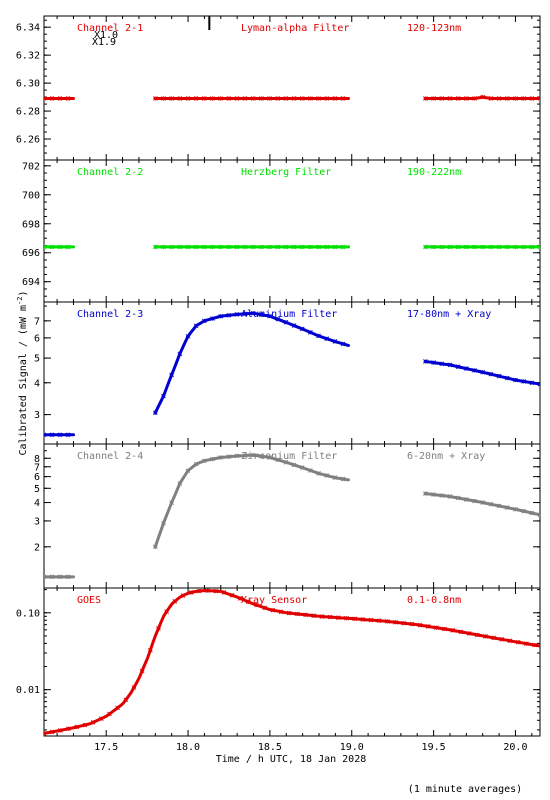 The image size is (550, 800). I want to click on y-axis-label-sup: -2, so click(20, 301).